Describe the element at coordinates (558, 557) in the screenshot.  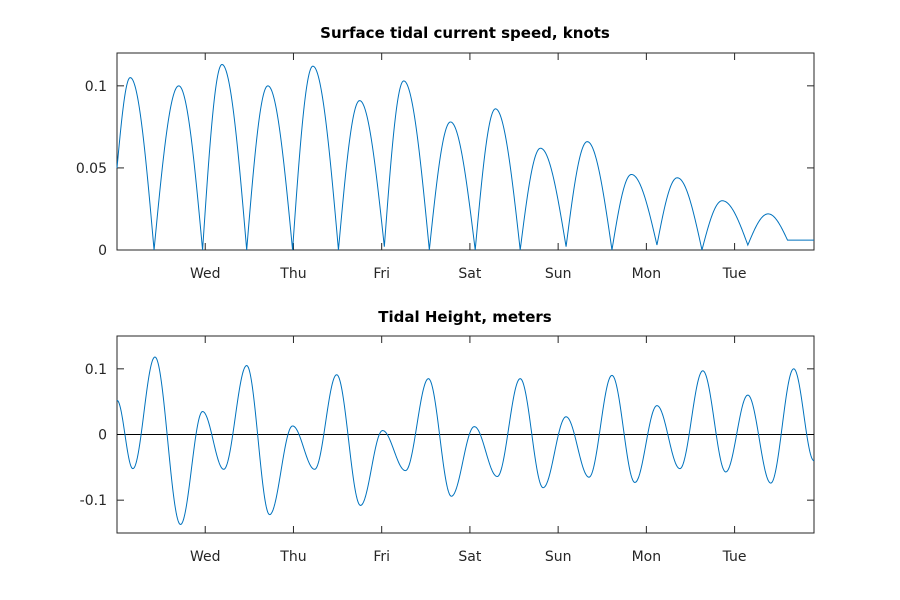
I see `tidal-height-x-tick-label: Sun` at that location.